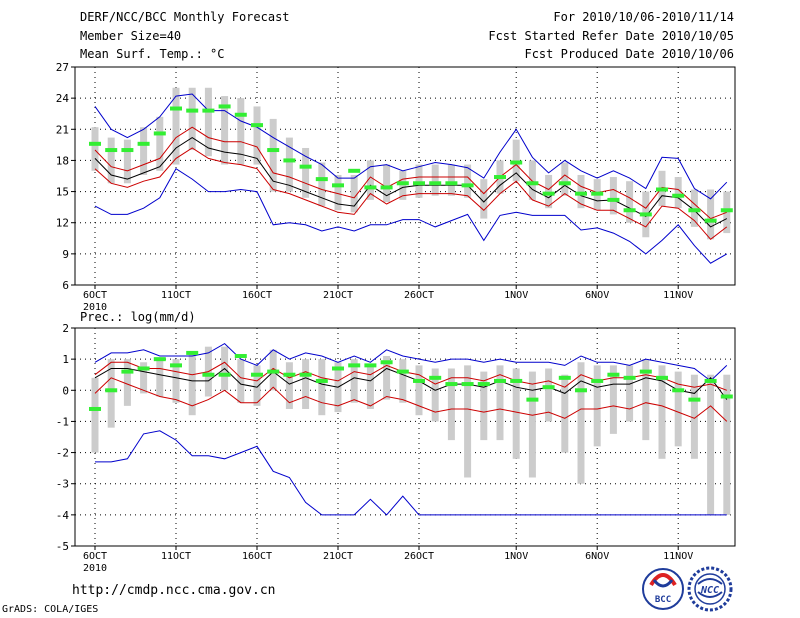 The width and height of the screenshot is (800, 618). I want to click on precip-panel-title: Prec.: log(mm/d), so click(138, 317).